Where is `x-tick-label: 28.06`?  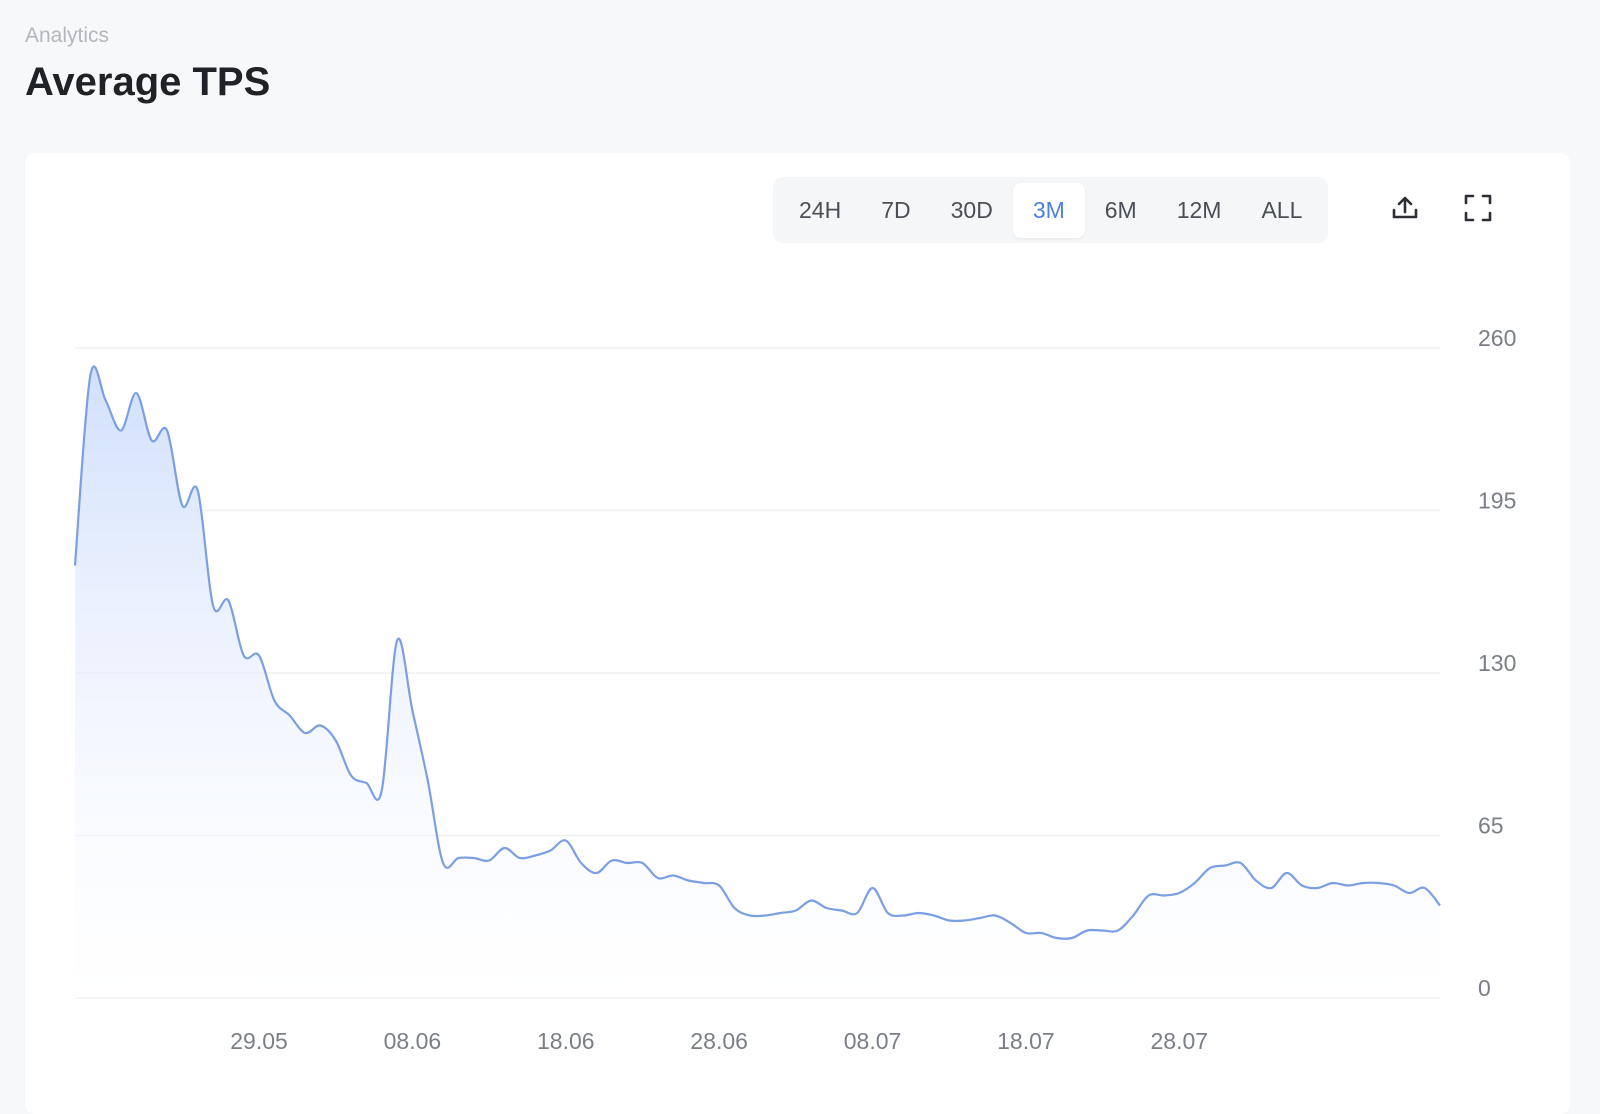 x-tick-label: 28.06 is located at coordinates (719, 1041).